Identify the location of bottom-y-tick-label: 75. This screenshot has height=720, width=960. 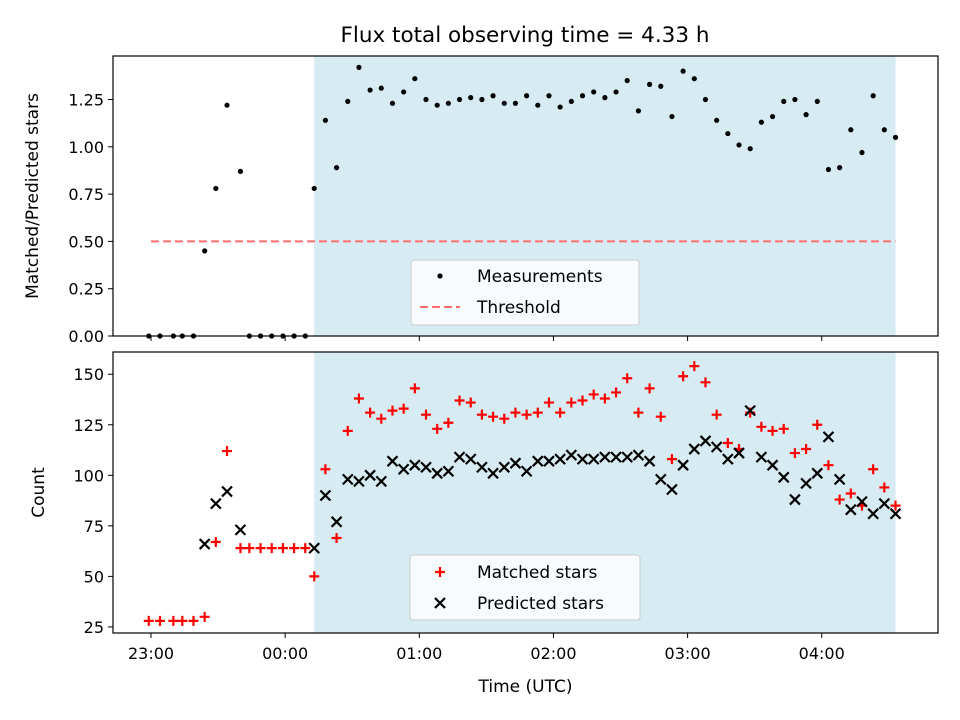
(94, 526).